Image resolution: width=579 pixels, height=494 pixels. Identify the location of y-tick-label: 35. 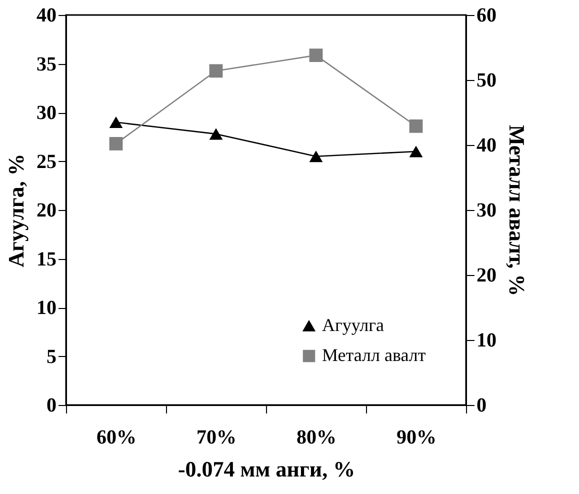
(46, 64).